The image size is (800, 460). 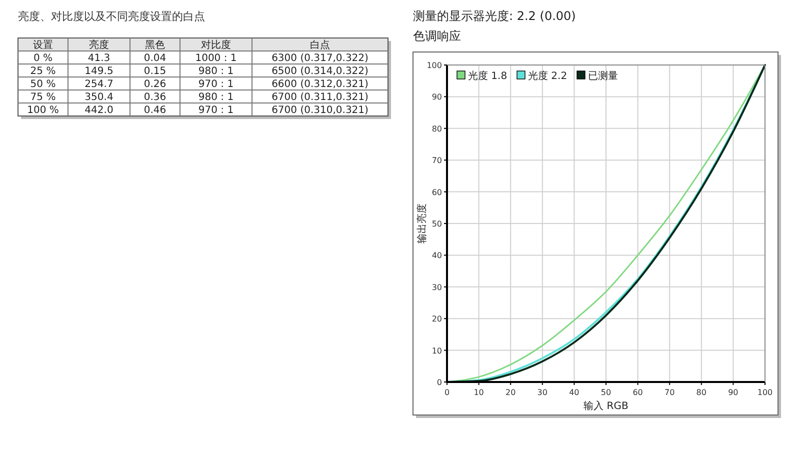 What do you see at coordinates (155, 97) in the screenshot?
I see `text: 0.36` at bounding box center [155, 97].